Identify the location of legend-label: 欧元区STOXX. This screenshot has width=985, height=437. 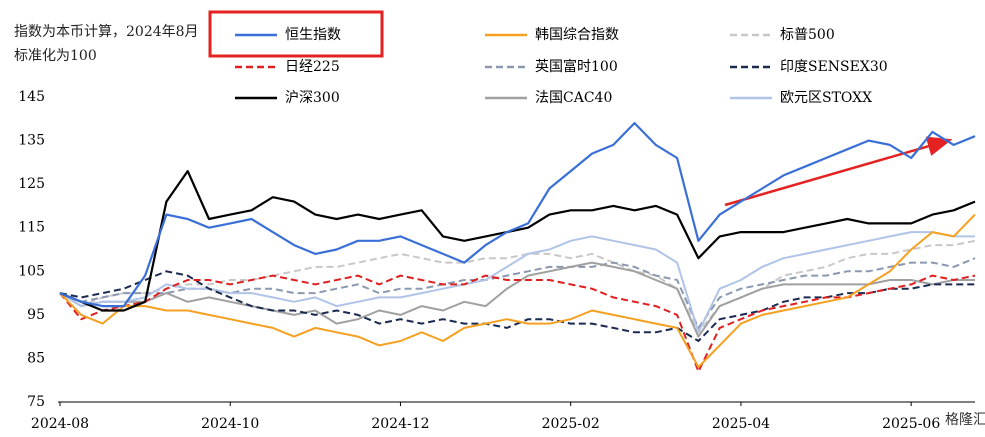
(826, 98).